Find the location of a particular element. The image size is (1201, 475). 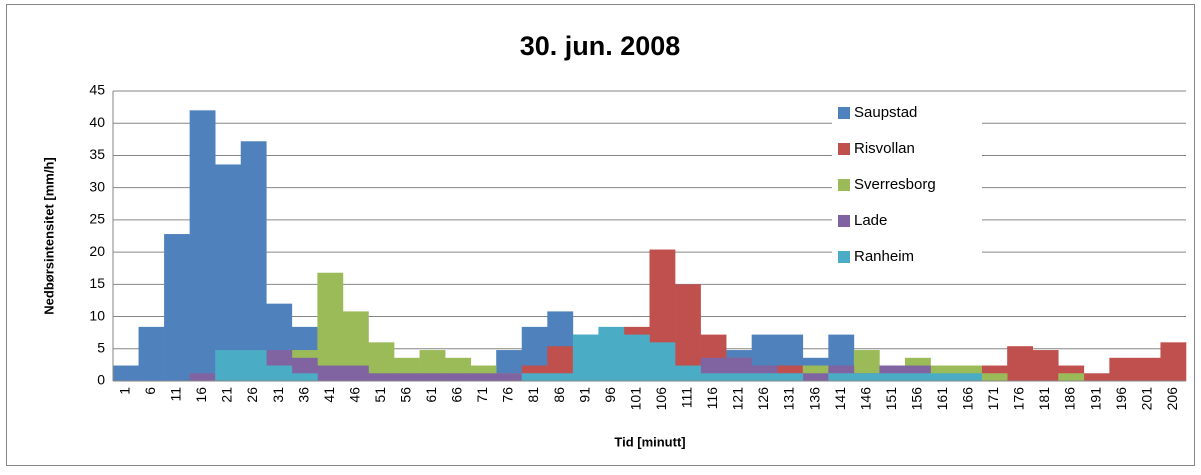

x-tick-label: 81 is located at coordinates (533, 395).